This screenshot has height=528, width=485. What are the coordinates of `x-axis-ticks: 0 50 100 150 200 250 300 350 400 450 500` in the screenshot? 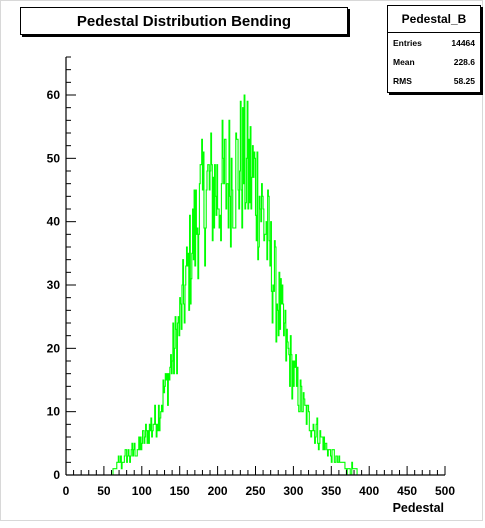 It's located at (259, 482).